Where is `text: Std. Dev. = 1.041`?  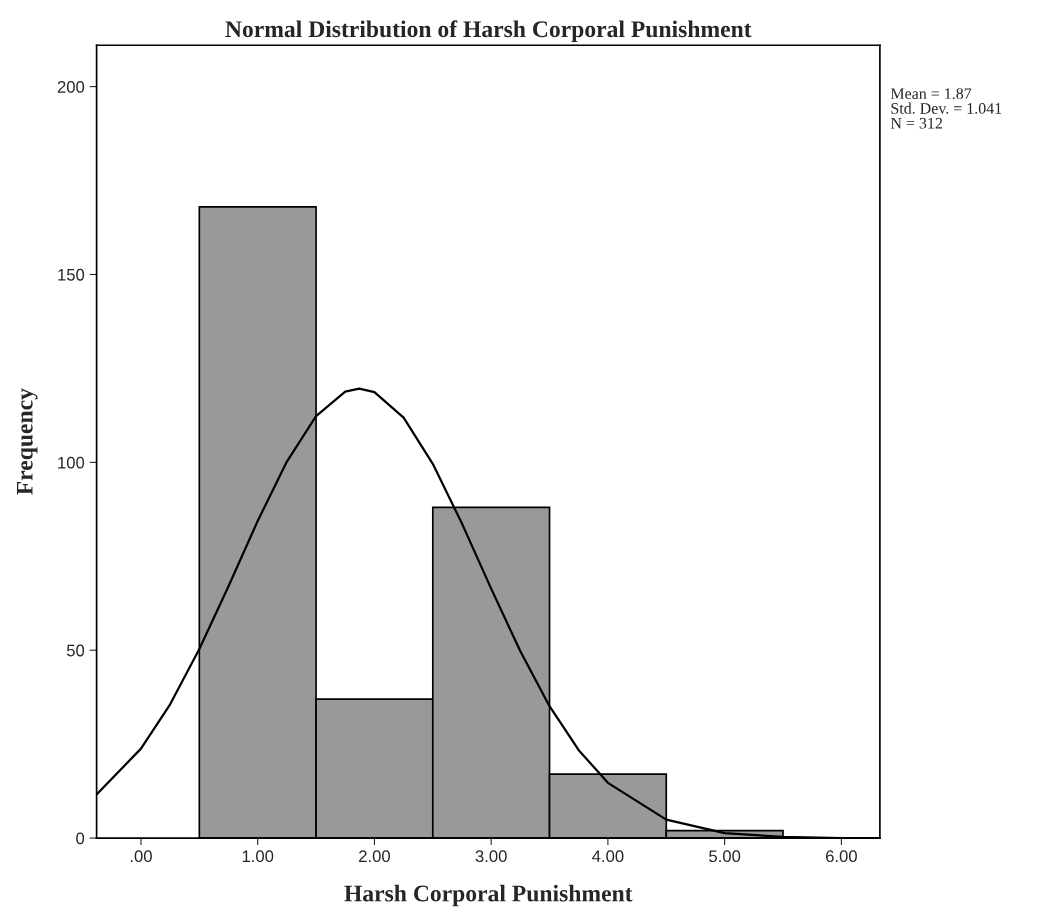 text: Std. Dev. = 1.041 is located at coordinates (946, 108).